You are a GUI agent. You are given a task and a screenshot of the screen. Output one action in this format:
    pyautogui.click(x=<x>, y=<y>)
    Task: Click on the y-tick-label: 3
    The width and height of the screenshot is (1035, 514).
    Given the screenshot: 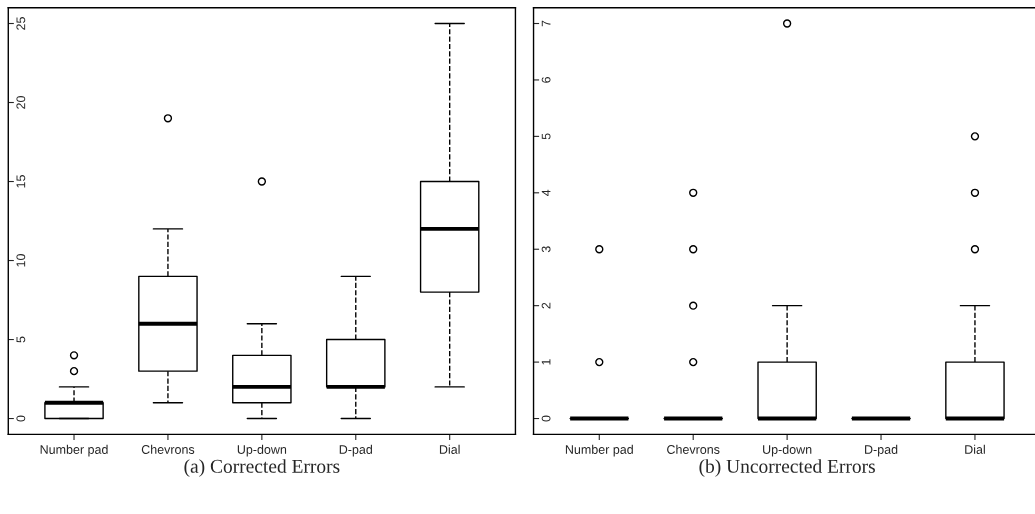 What is the action you would take?
    pyautogui.click(x=546, y=249)
    